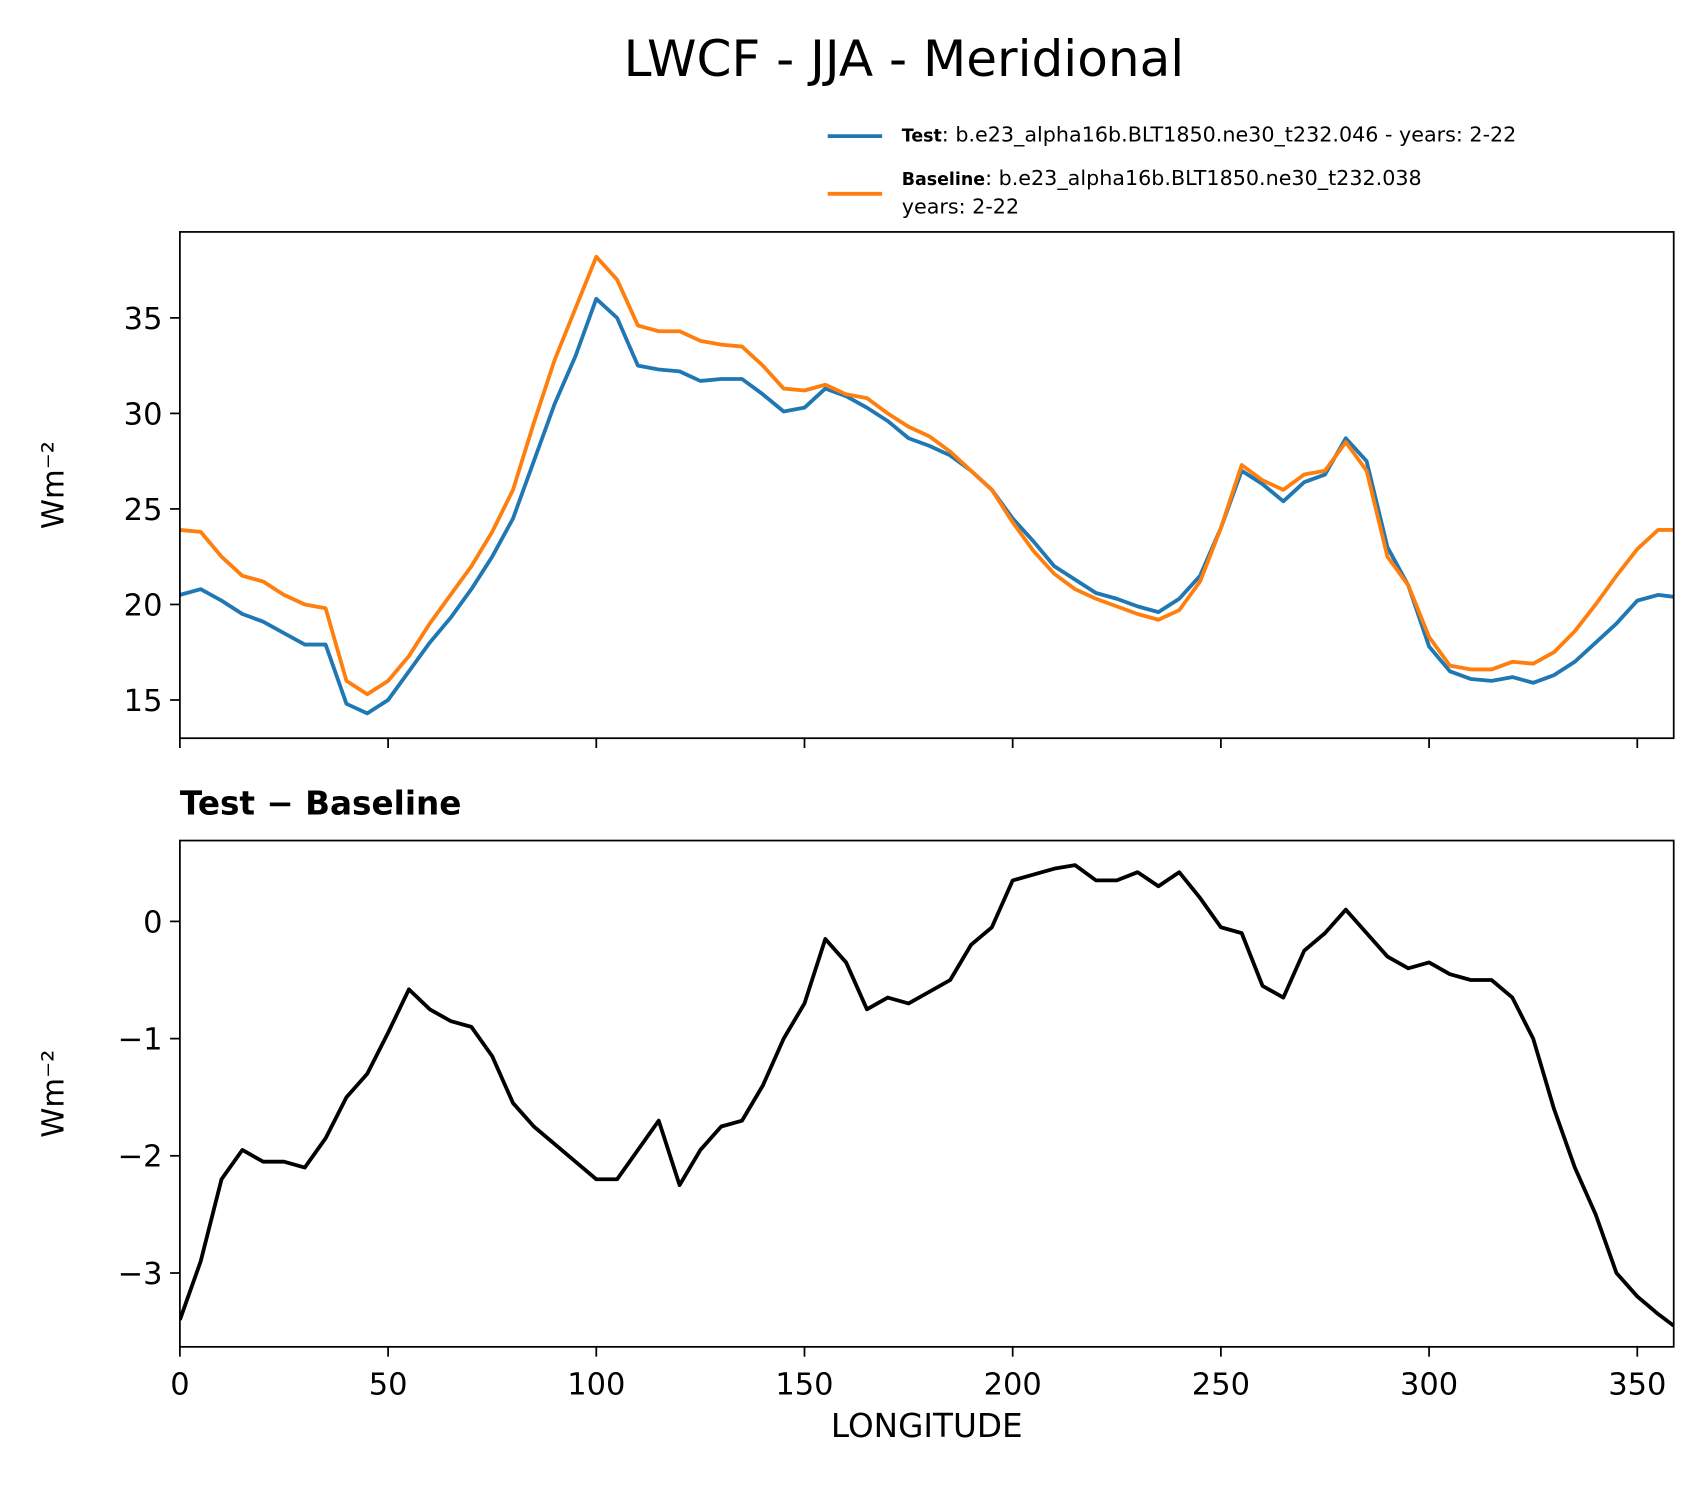 The height and width of the screenshot is (1496, 1699). What do you see at coordinates (143, 701) in the screenshot?
I see `y-tick-label: 15` at bounding box center [143, 701].